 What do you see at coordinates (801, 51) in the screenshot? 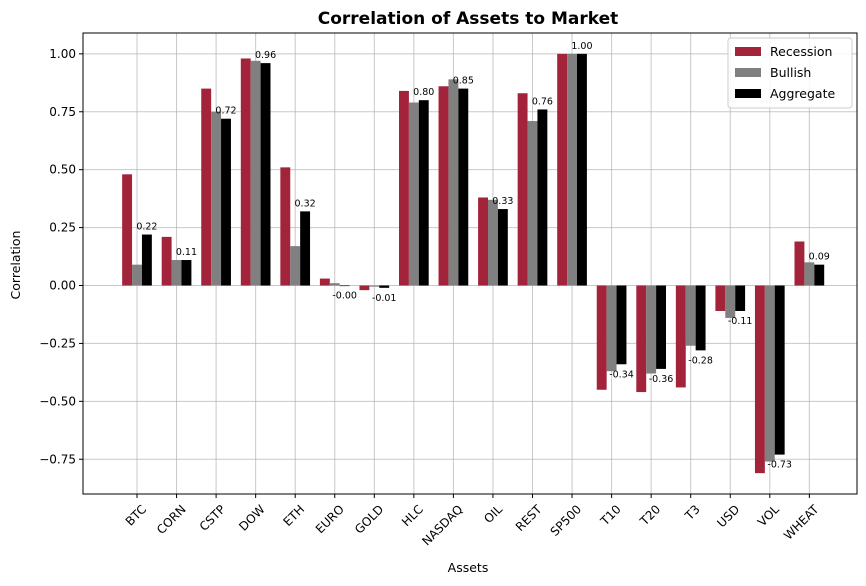
I see `legend-label-recession: Recession` at bounding box center [801, 51].